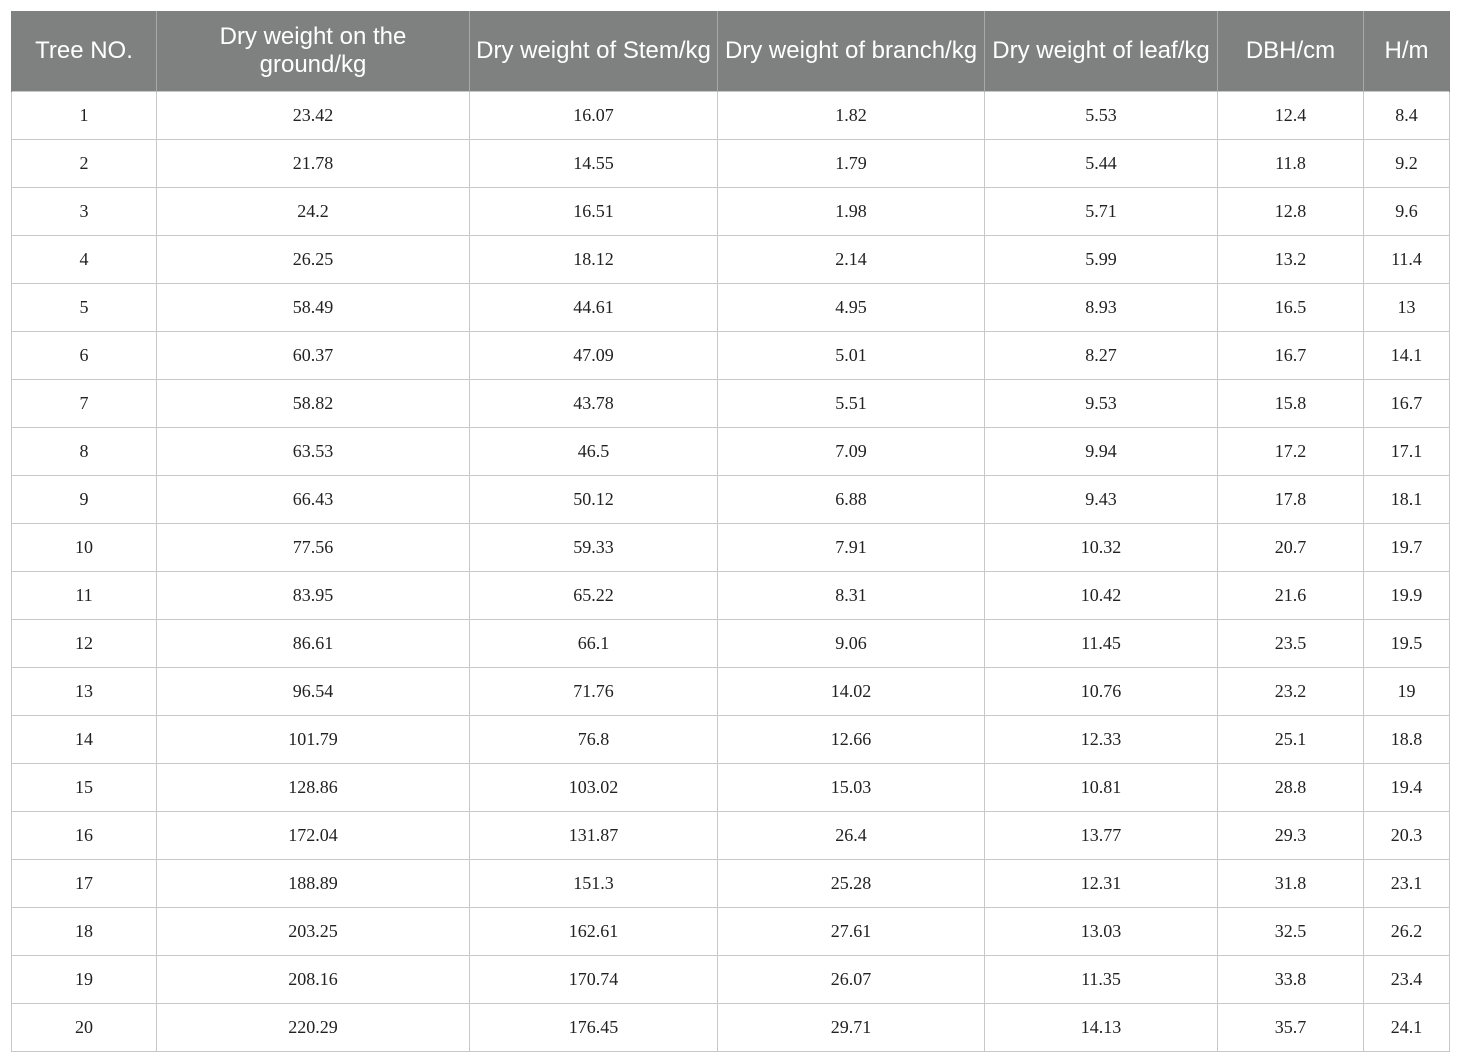  Describe the element at coordinates (593, 547) in the screenshot. I see `cell-dry-weight-stem: 59.33` at that location.